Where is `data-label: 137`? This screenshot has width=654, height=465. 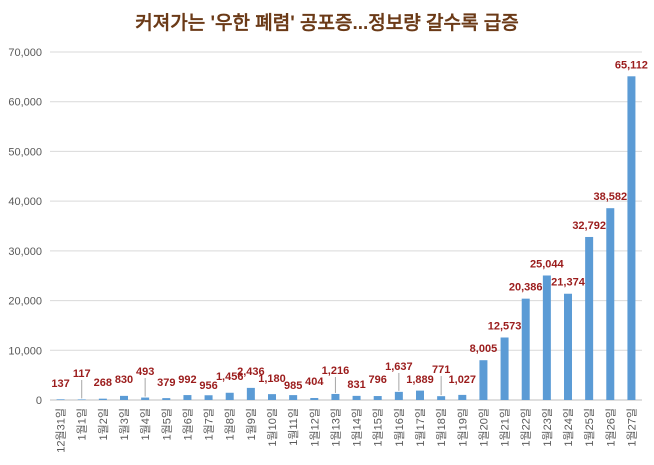 data-label: 137 is located at coordinates (60, 384).